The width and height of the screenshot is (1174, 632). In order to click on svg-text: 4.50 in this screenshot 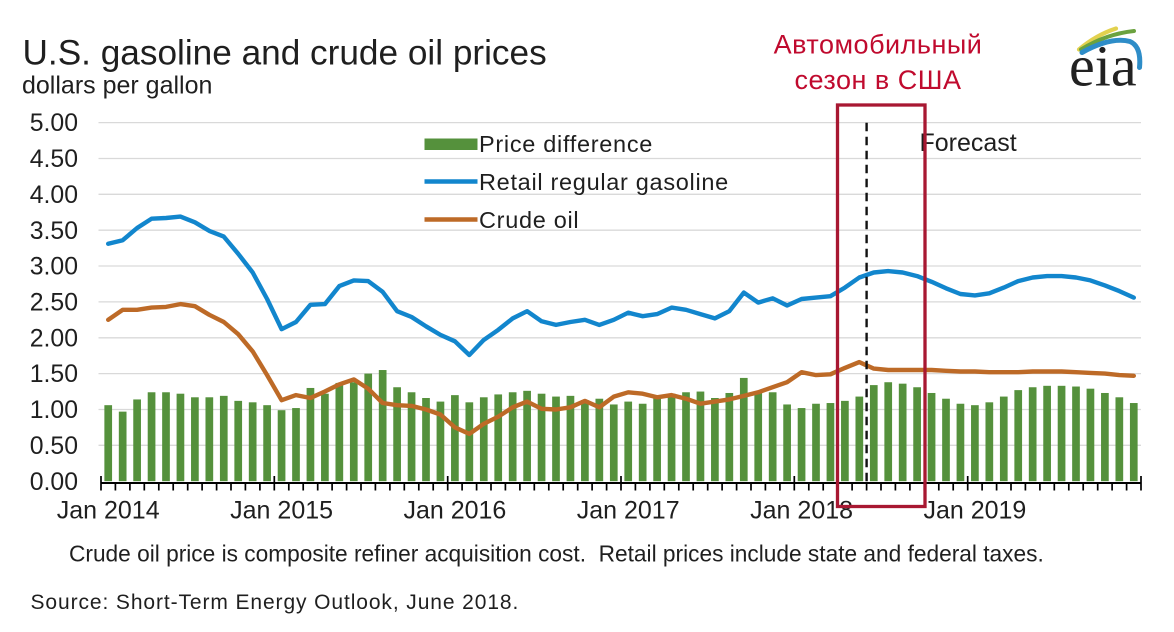, I will do `click(54, 159)`.